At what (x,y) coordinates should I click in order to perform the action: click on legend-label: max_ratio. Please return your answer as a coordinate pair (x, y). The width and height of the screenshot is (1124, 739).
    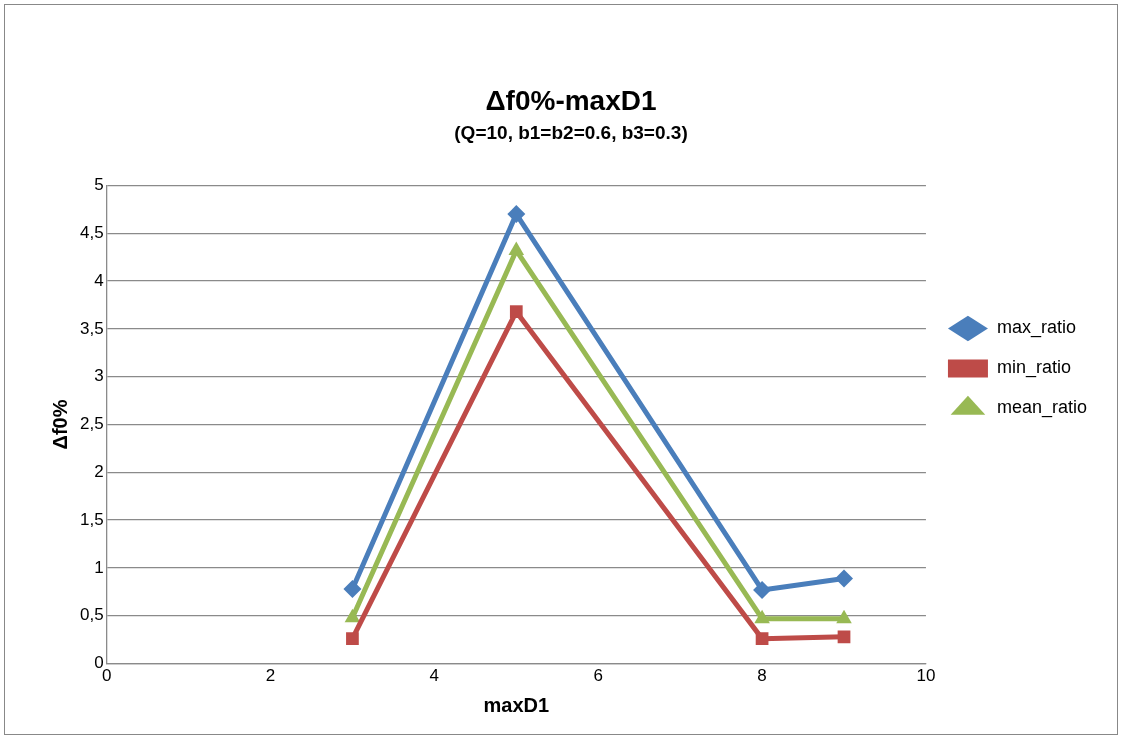
    Looking at the image, I should click on (1036, 328).